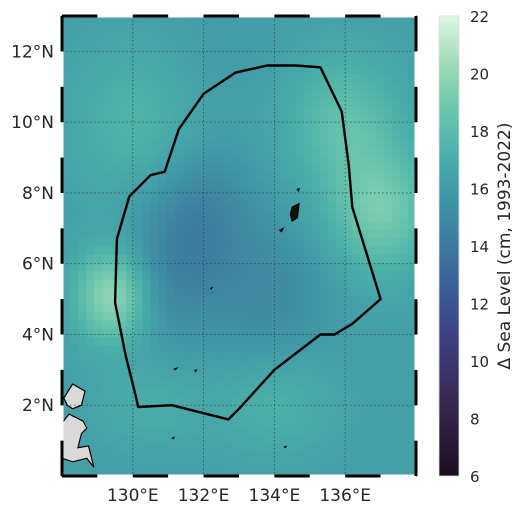 The image size is (524, 516). What do you see at coordinates (62, 317) in the screenshot?
I see `frame-segment` at bounding box center [62, 317].